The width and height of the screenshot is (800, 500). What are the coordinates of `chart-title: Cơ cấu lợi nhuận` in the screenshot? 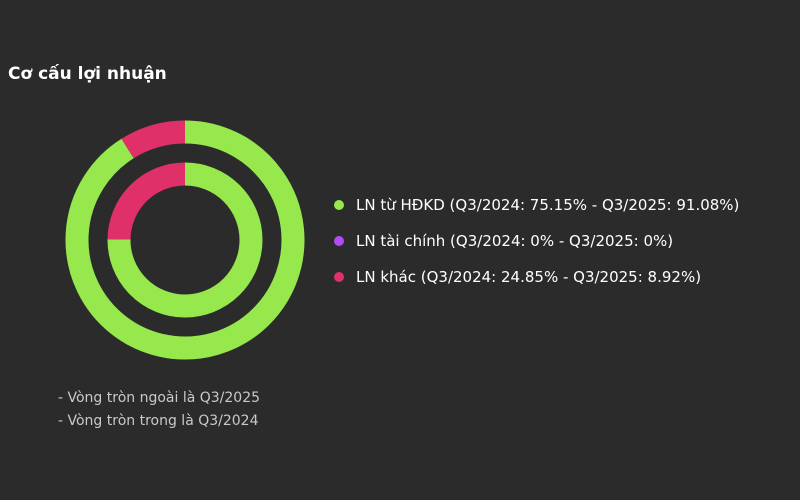 It's located at (87, 74).